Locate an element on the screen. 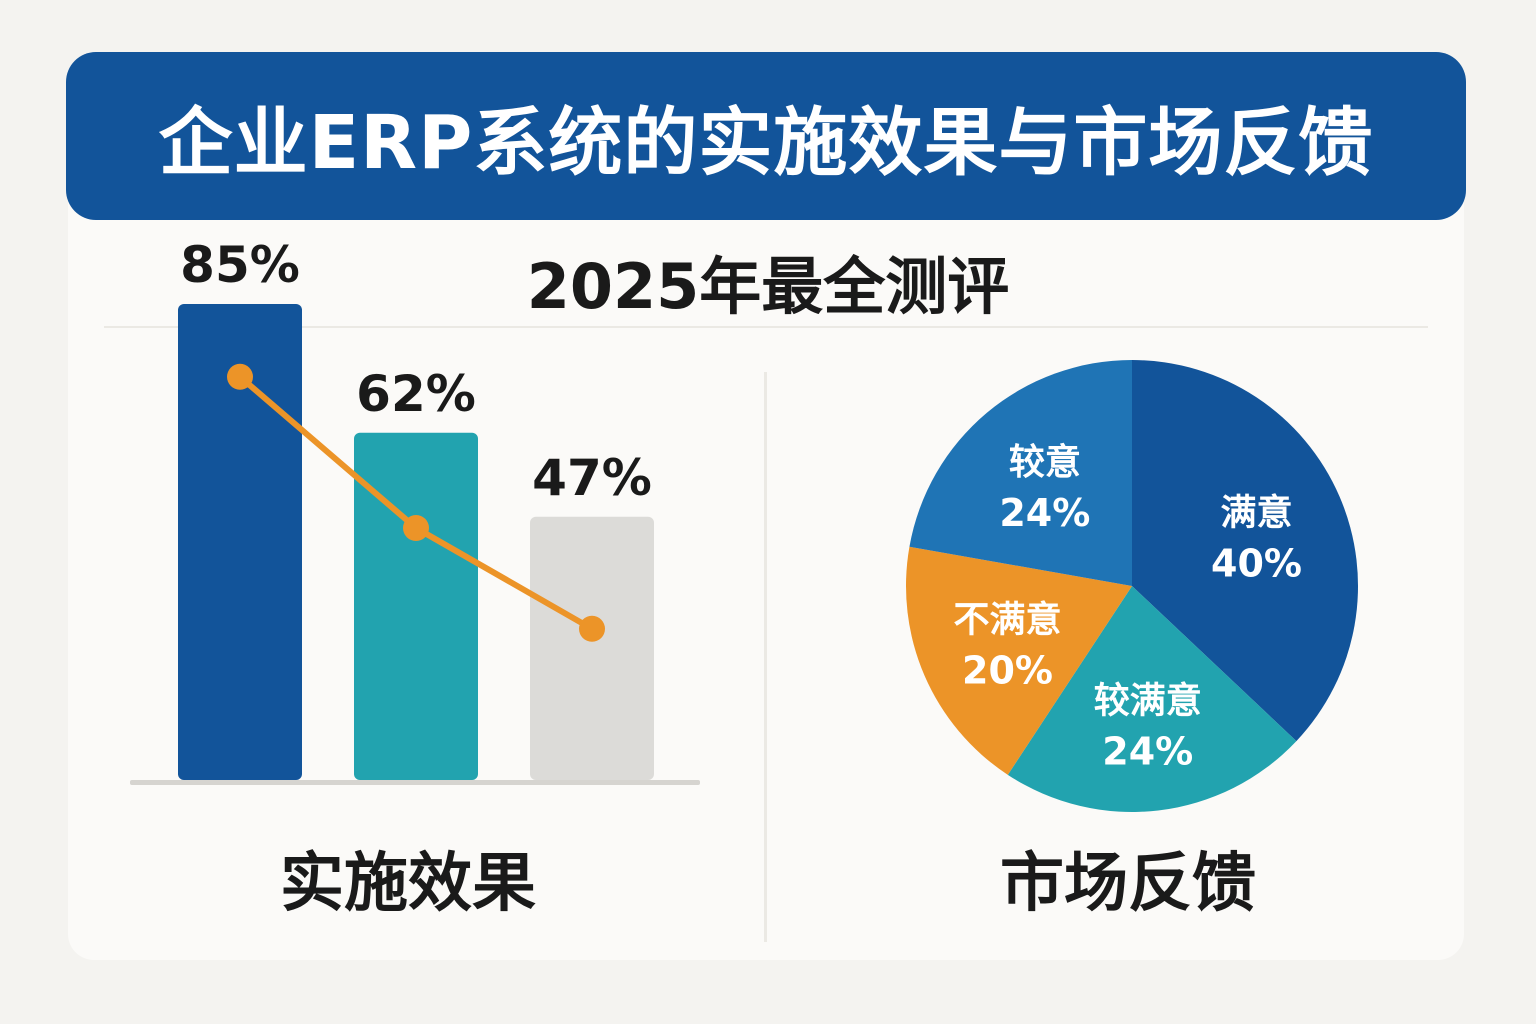 The height and width of the screenshot is (1024, 1536). bar-chart-title: 实施效果 is located at coordinates (408, 884).